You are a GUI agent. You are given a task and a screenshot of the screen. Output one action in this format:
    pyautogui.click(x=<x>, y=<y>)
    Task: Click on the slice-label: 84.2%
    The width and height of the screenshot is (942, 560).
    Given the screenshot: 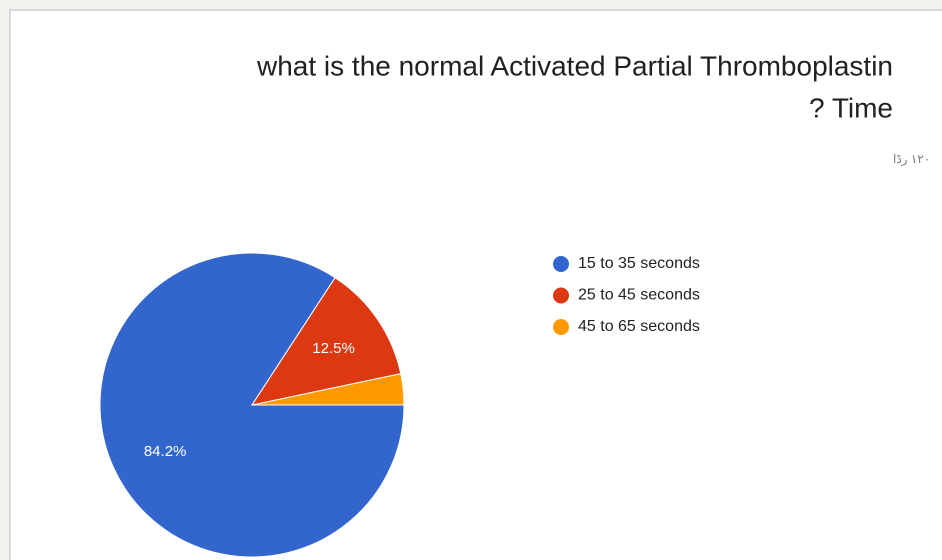 What is the action you would take?
    pyautogui.click(x=165, y=451)
    